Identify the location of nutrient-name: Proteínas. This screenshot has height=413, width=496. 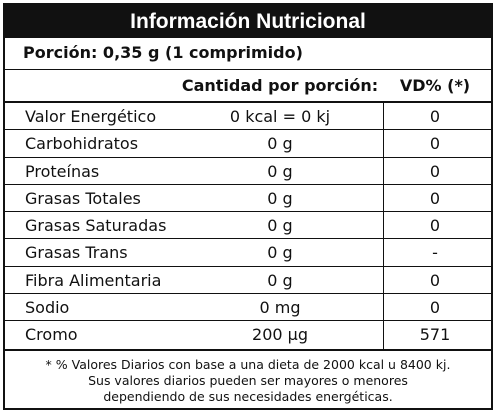
(62, 171).